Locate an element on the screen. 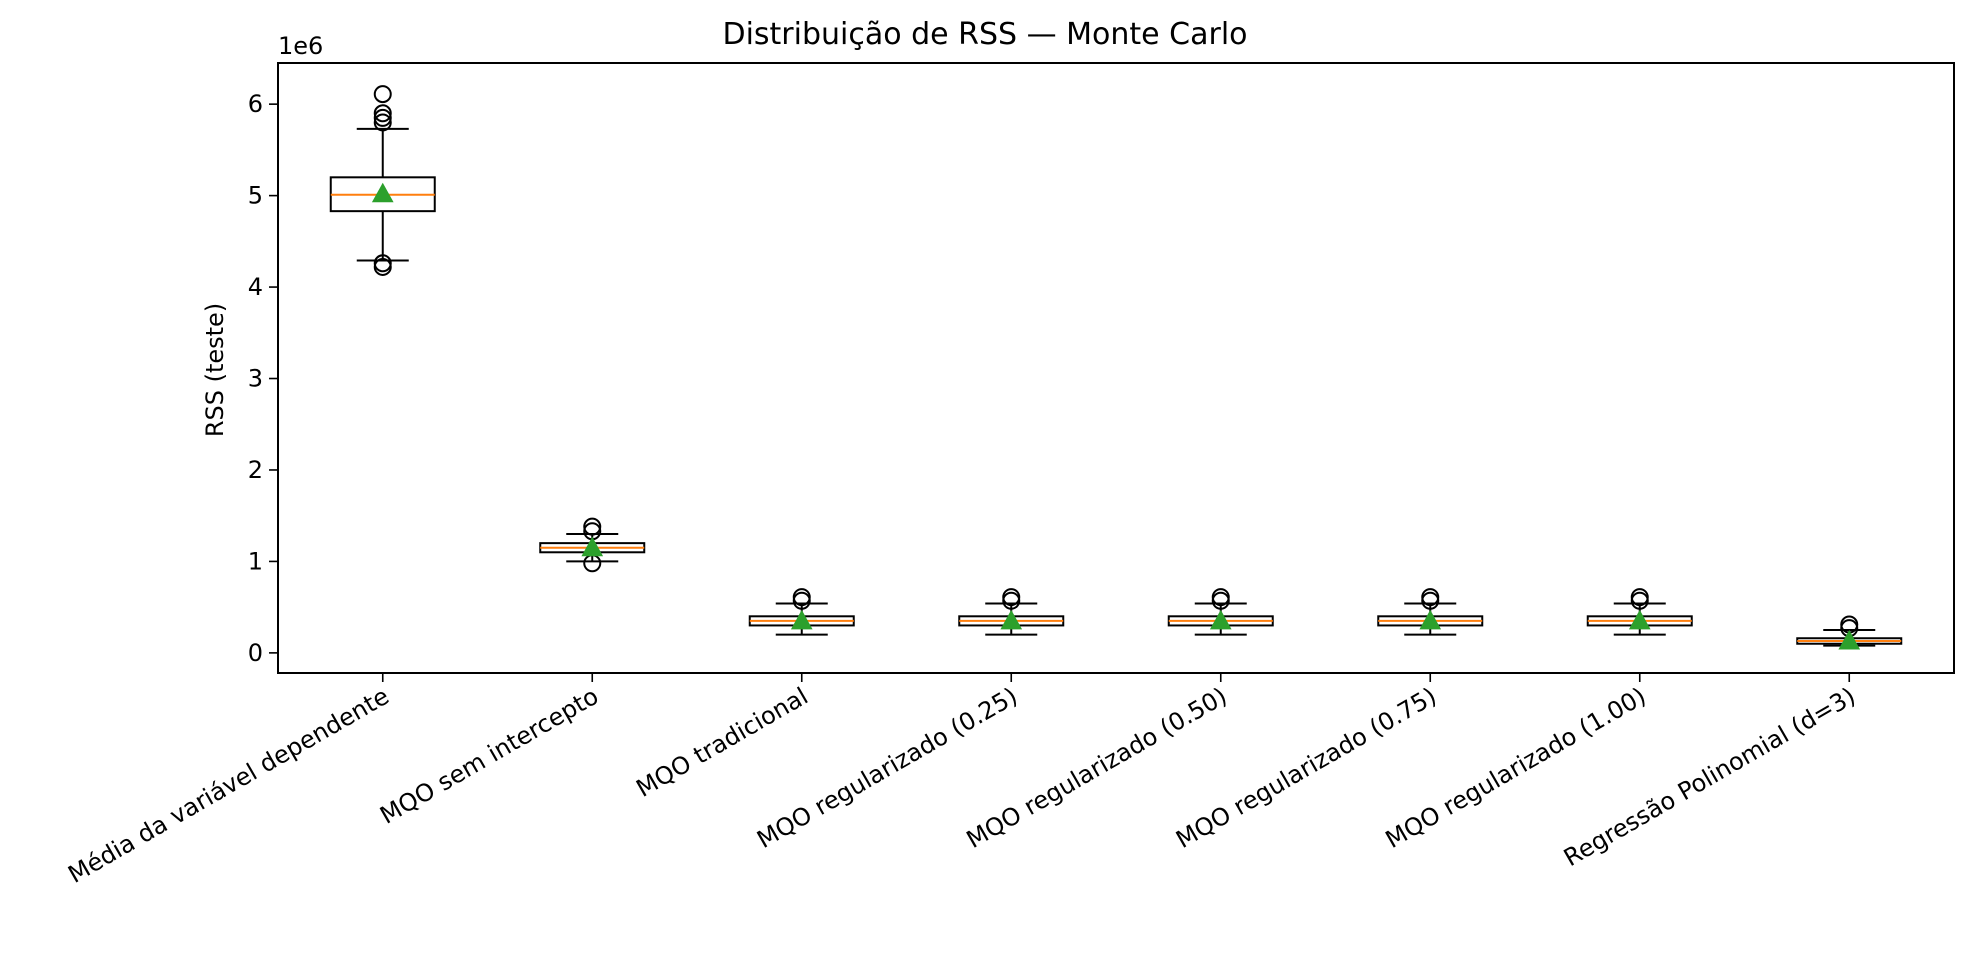 The width and height of the screenshot is (1971, 978). y-axis-scale-label: 1e6 is located at coordinates (300, 46).